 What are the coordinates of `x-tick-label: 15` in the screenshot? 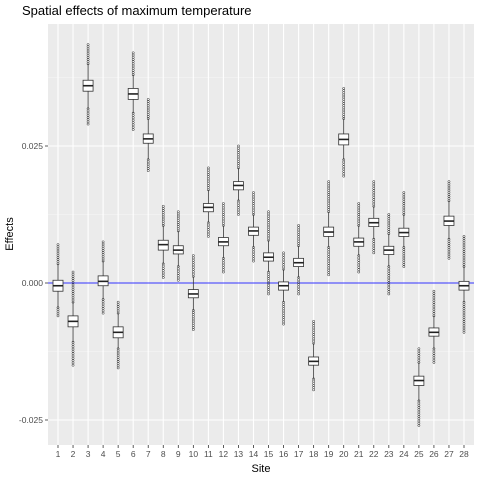 It's located at (269, 454).